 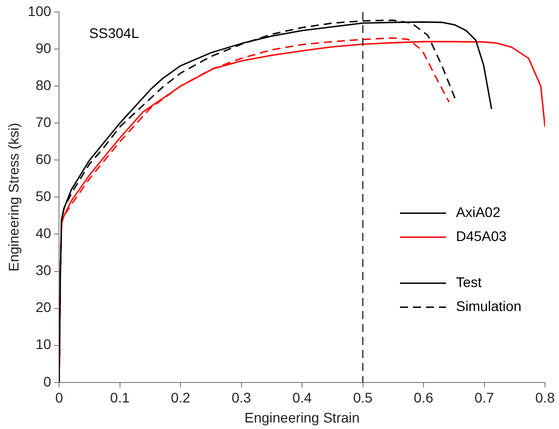 What do you see at coordinates (242, 398) in the screenshot?
I see `x-tick-label: 0.3` at bounding box center [242, 398].